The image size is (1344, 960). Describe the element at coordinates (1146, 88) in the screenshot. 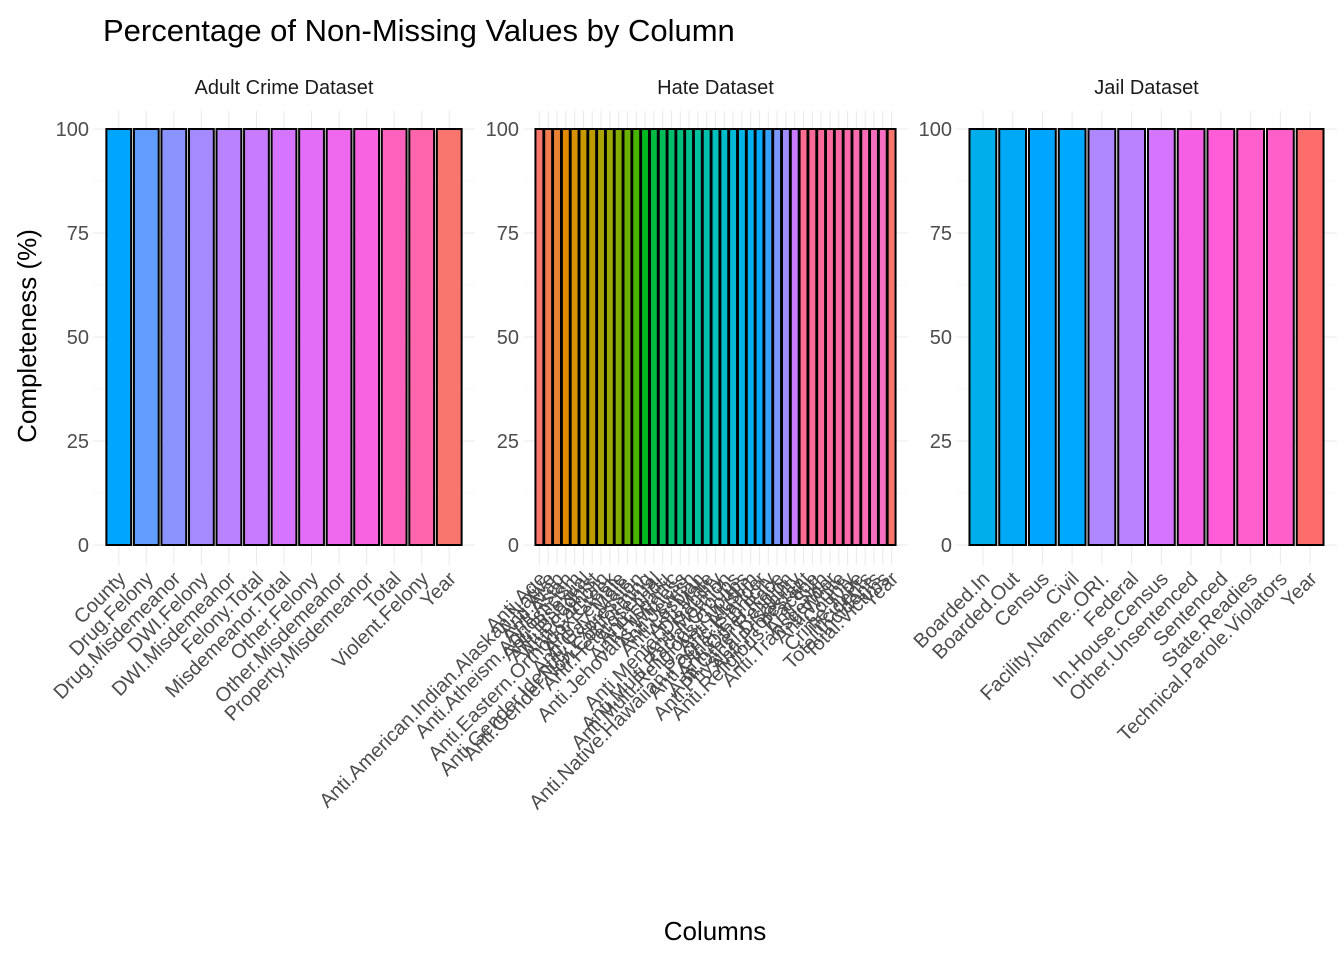

I see `facet-label: Jail Dataset` at that location.